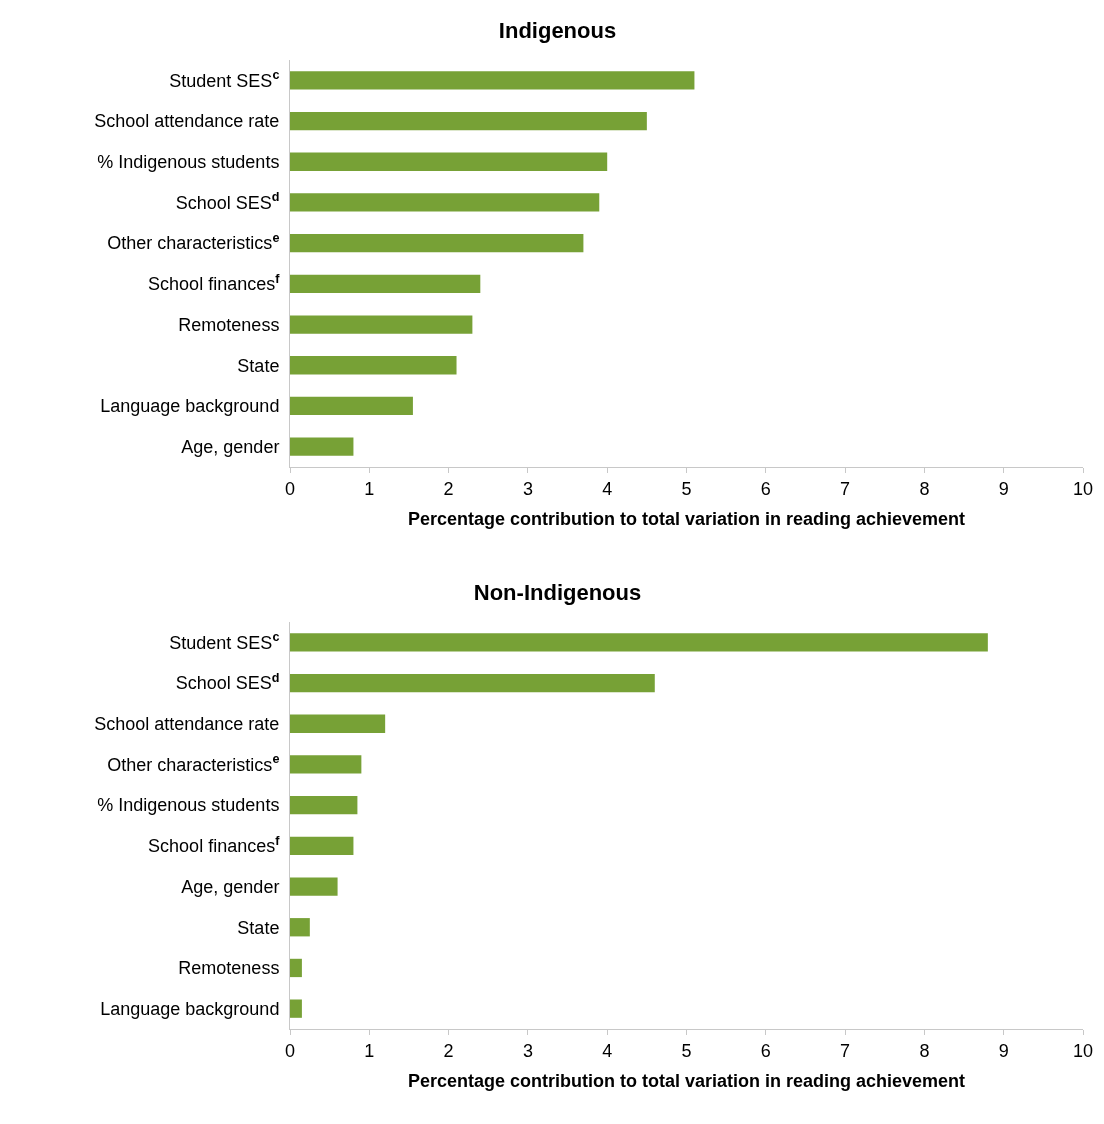 The width and height of the screenshot is (1104, 1124). What do you see at coordinates (557, 30) in the screenshot?
I see `chart-title: Indigenous` at bounding box center [557, 30].